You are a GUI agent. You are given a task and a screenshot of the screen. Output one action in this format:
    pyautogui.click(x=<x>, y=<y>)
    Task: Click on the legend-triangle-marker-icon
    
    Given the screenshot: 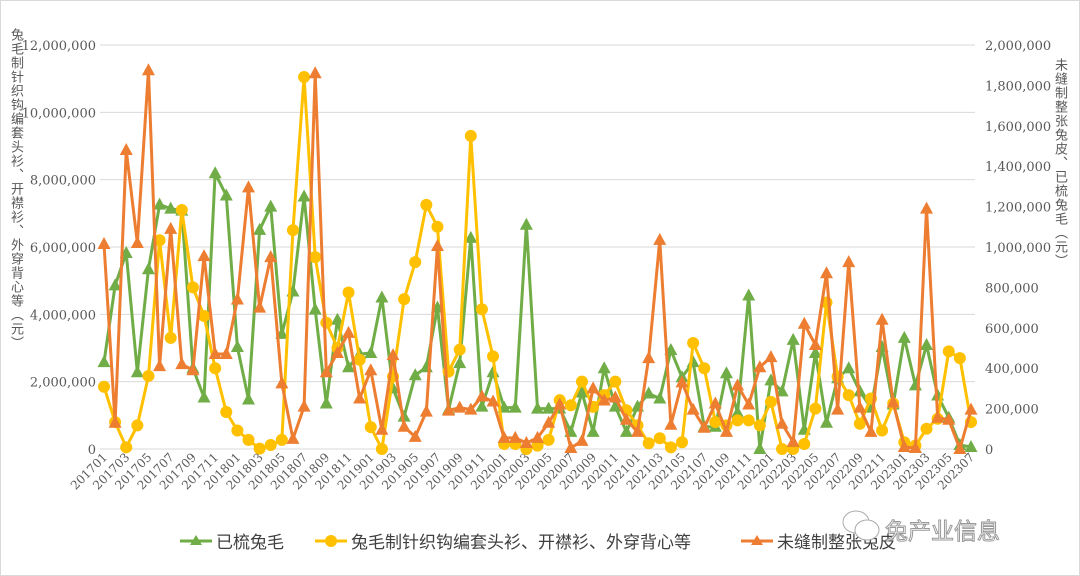 What is the action you would take?
    pyautogui.click(x=196, y=539)
    